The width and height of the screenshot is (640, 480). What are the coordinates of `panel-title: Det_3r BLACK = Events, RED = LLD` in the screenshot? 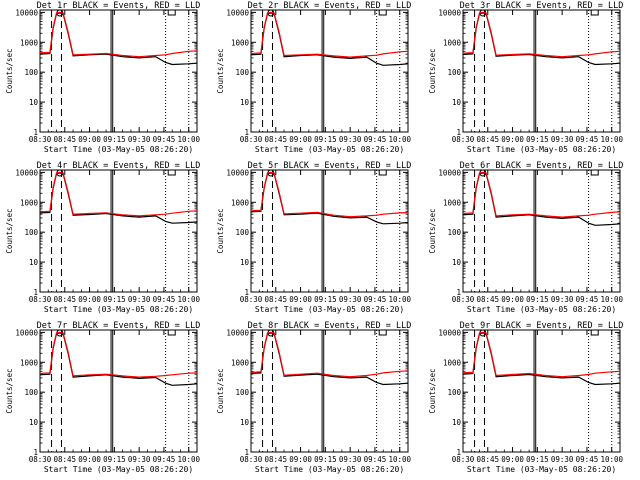 It's located at (542, 6).